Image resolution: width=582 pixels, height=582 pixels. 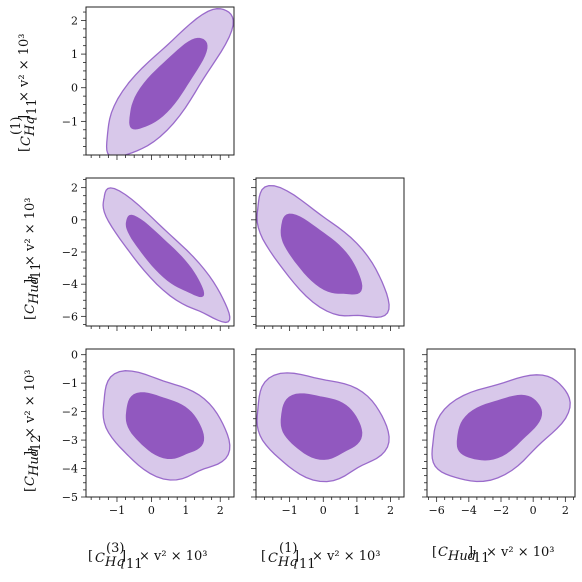 I want to click on ylabel-chq1: [ C Hq (1) ] 11 × v² × 10³, so click(x=24, y=93).